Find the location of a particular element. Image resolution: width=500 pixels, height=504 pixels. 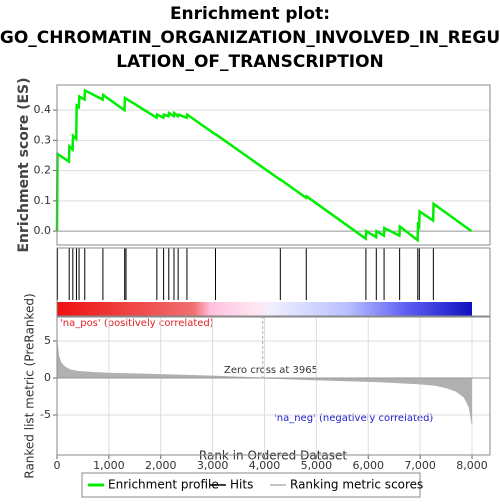

legend-label: Enrichment profile is located at coordinates (163, 485).